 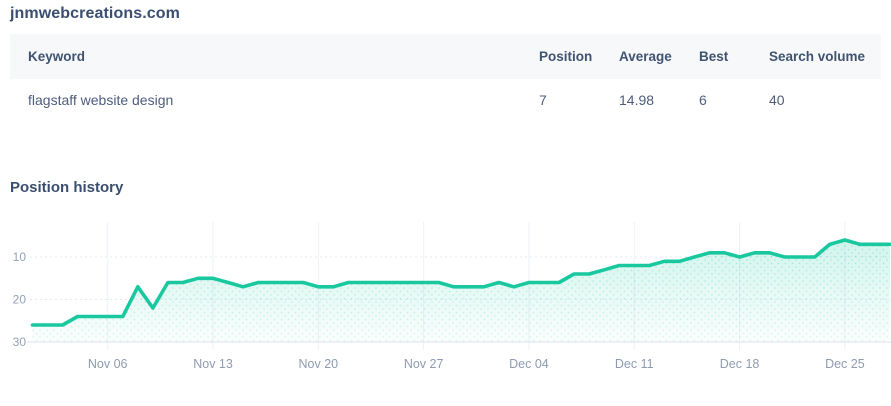 I want to click on x-axis-label: Dec 25, so click(x=845, y=364).